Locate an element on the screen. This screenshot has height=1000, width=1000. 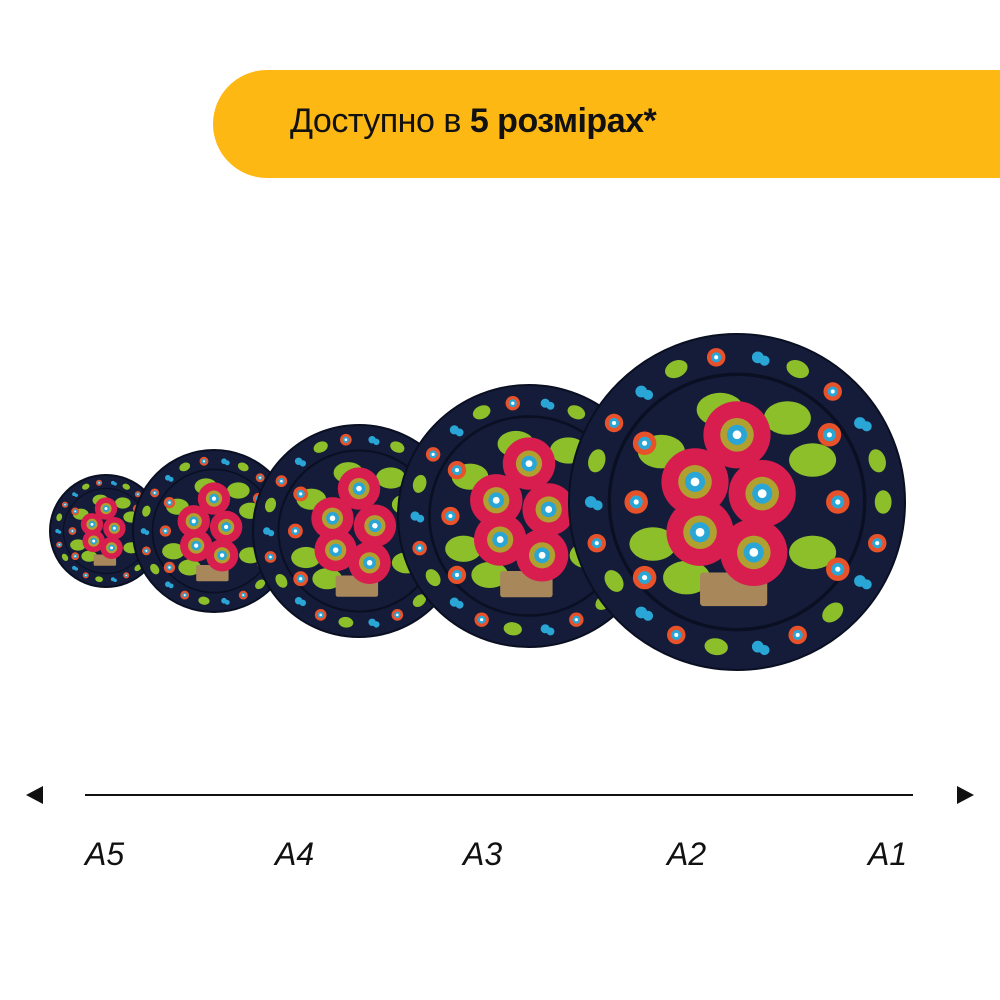
banner-text-bold: 5 розмірах* is located at coordinates (563, 121).